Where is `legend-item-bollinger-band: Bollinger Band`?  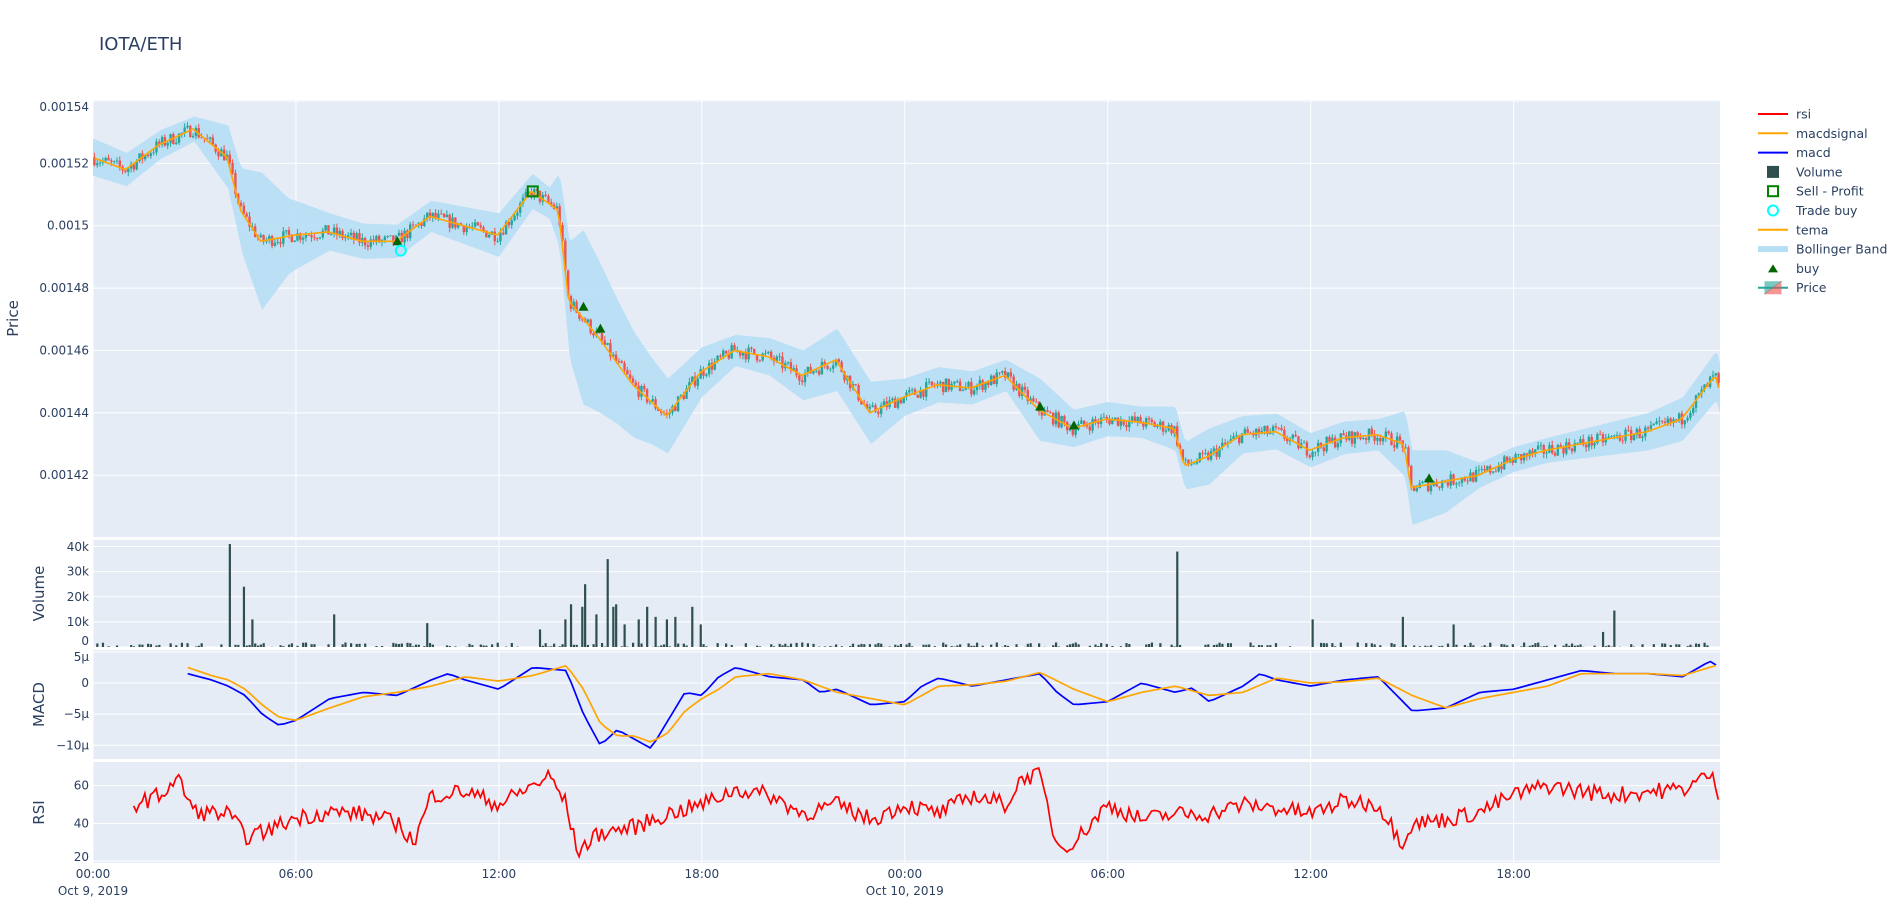
legend-item-bollinger-band: Bollinger Band is located at coordinates (1822, 249).